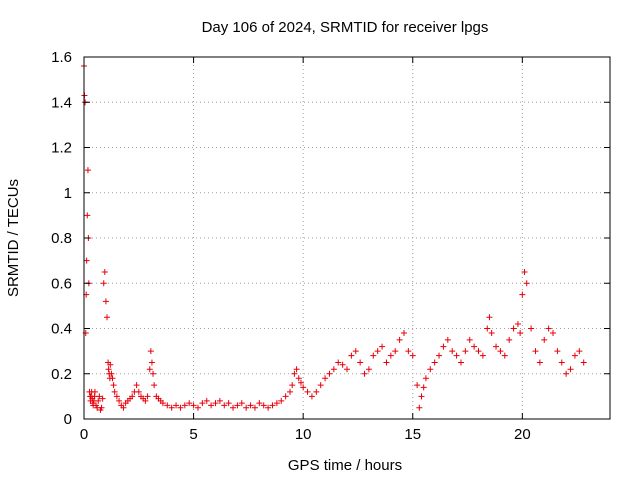  What do you see at coordinates (13, 238) in the screenshot?
I see `y-axis-label: SRMTID / TECUs` at bounding box center [13, 238].